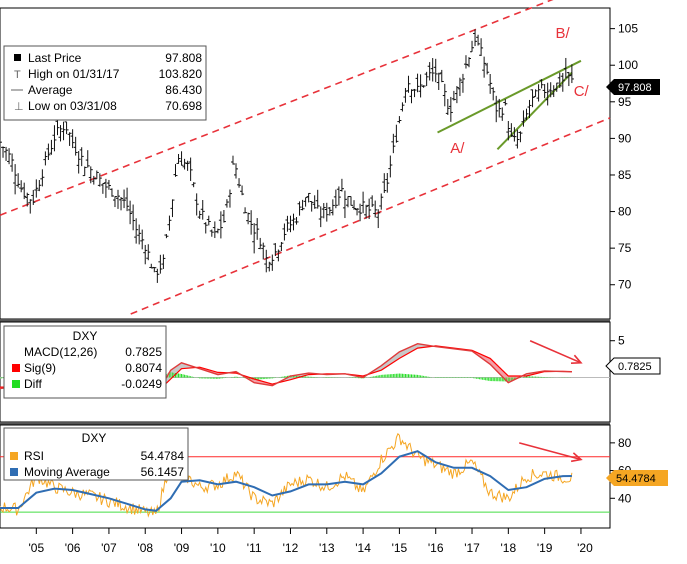  I want to click on rsi-value-tag: 54.4784, so click(637, 478).